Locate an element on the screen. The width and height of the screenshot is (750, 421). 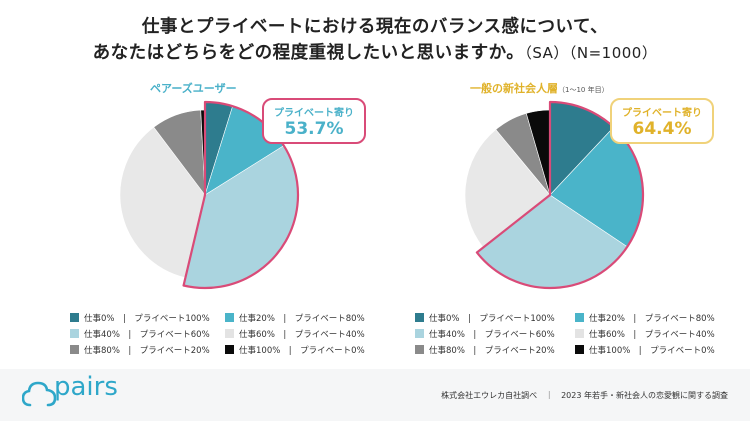
pie-title-pairs: ペアーズユーザー is located at coordinates (193, 88).